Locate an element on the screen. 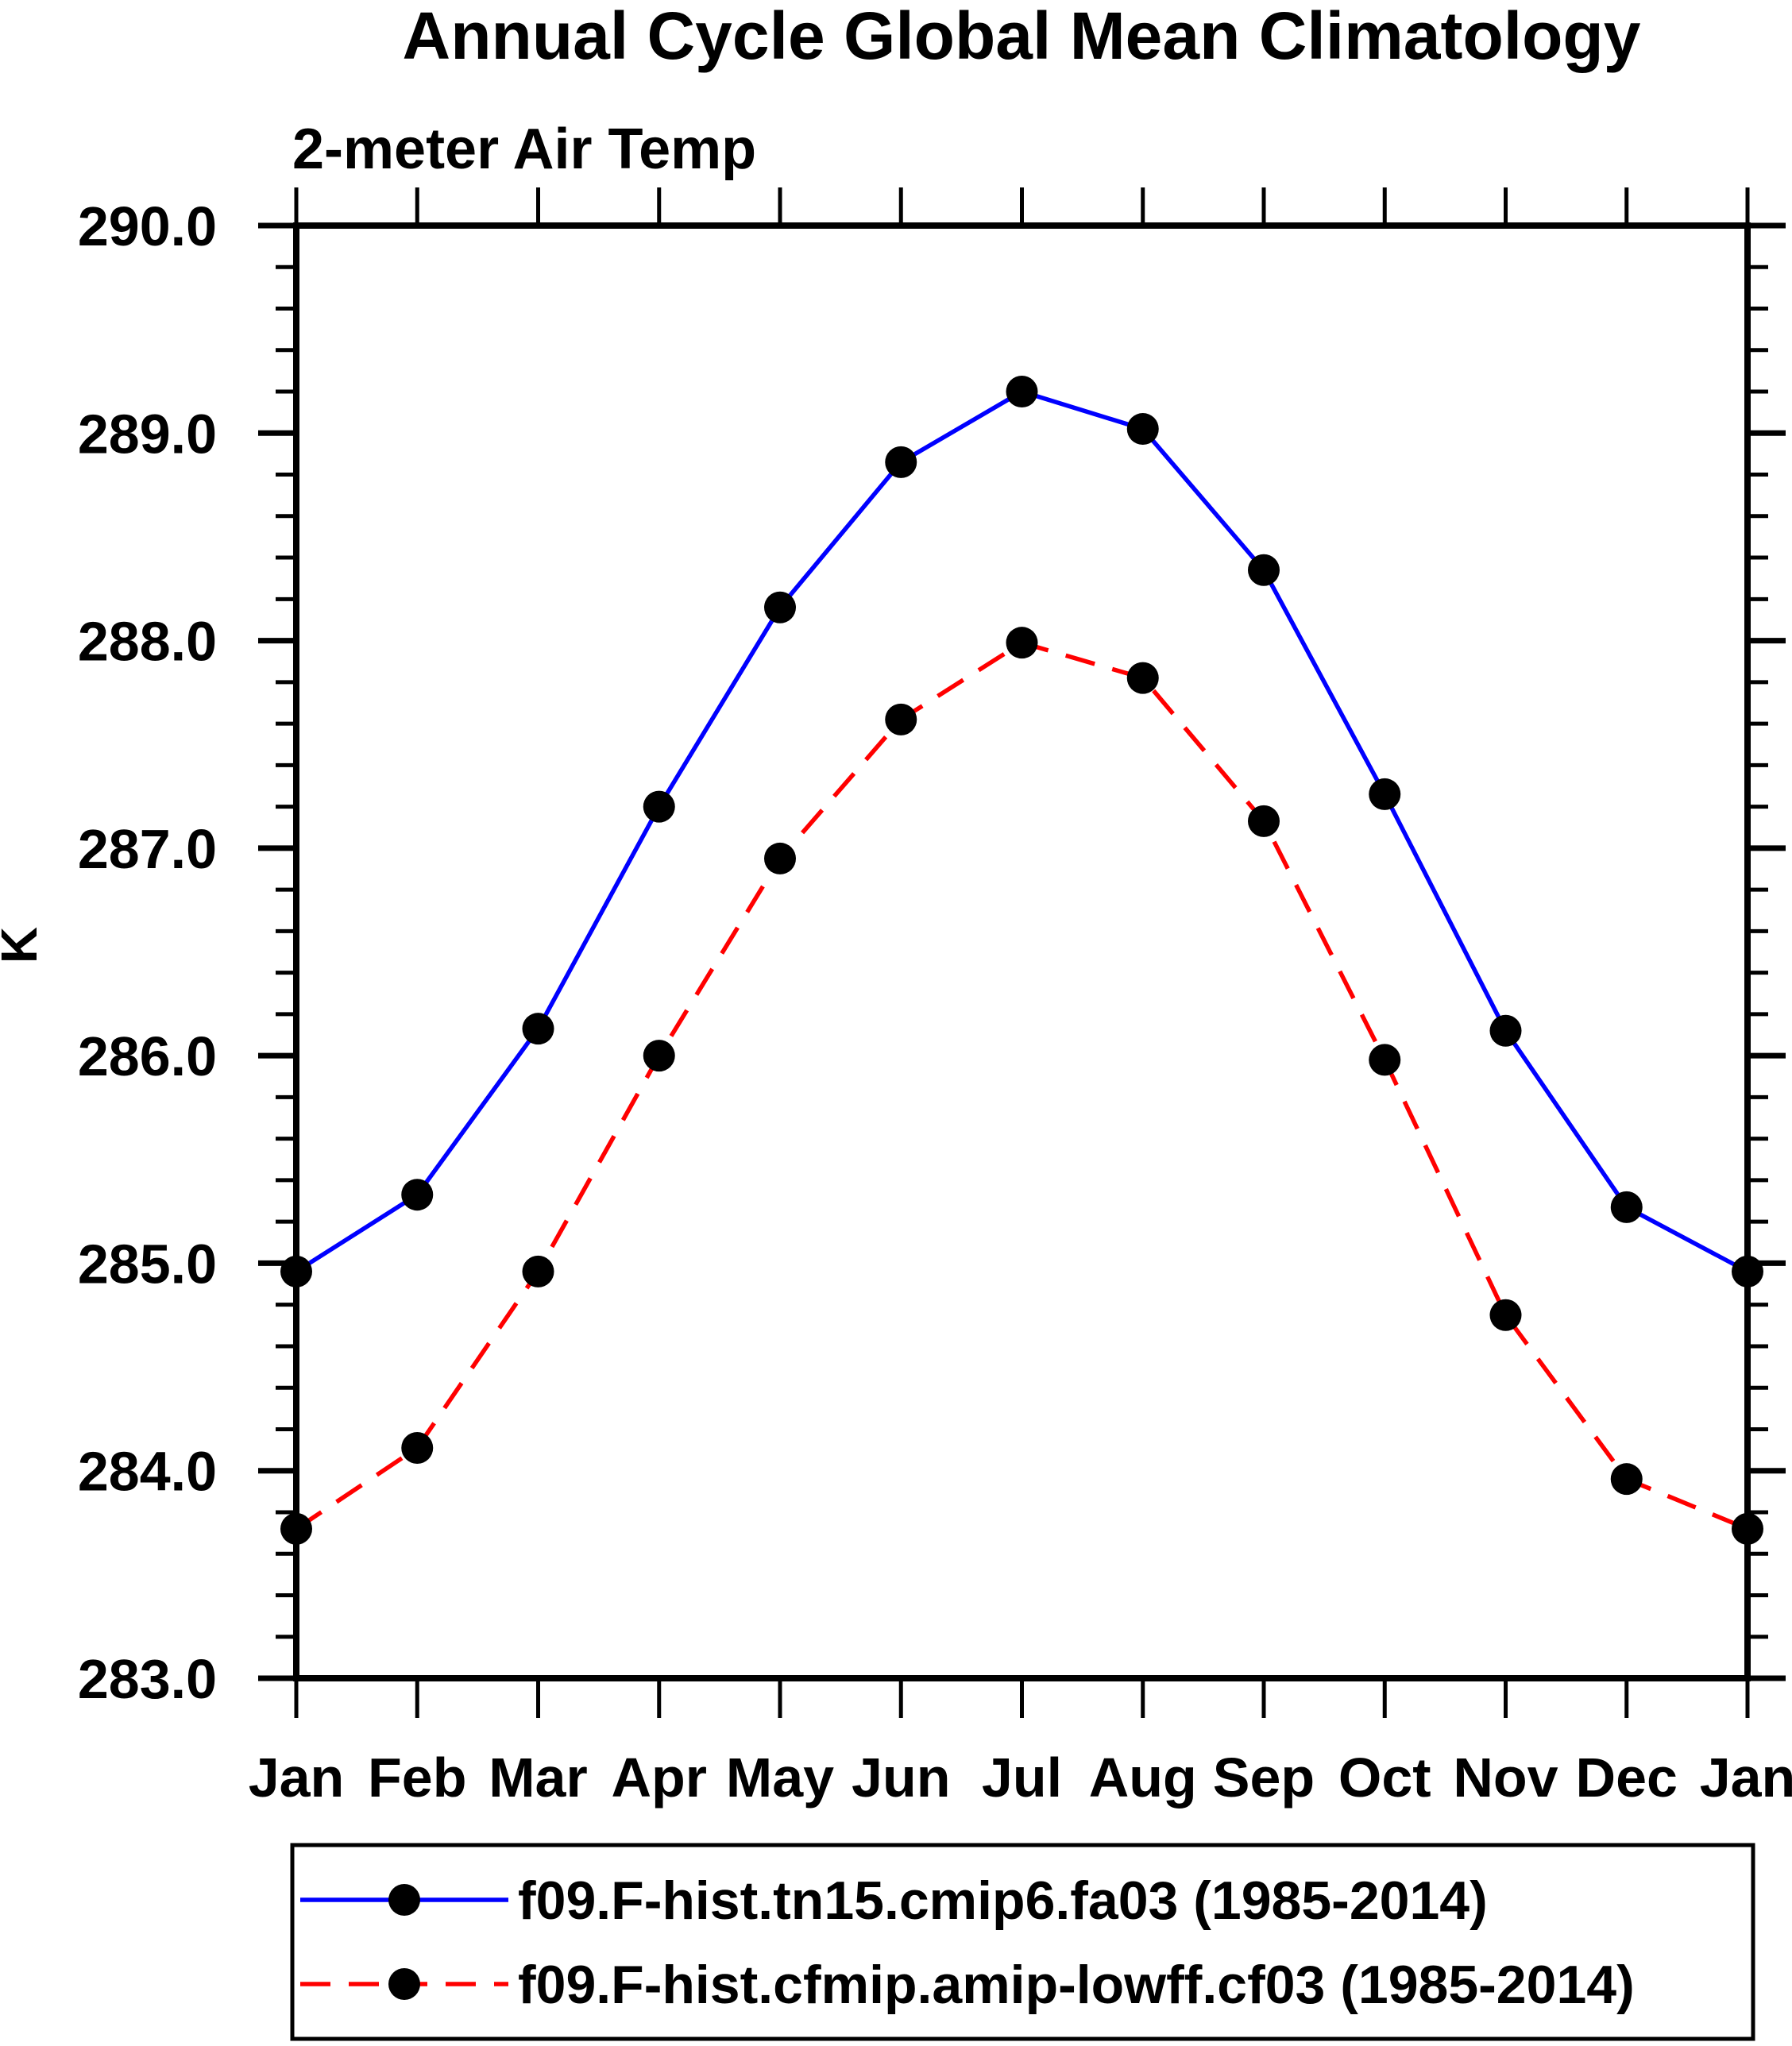  legend-border is located at coordinates (1022, 1942).